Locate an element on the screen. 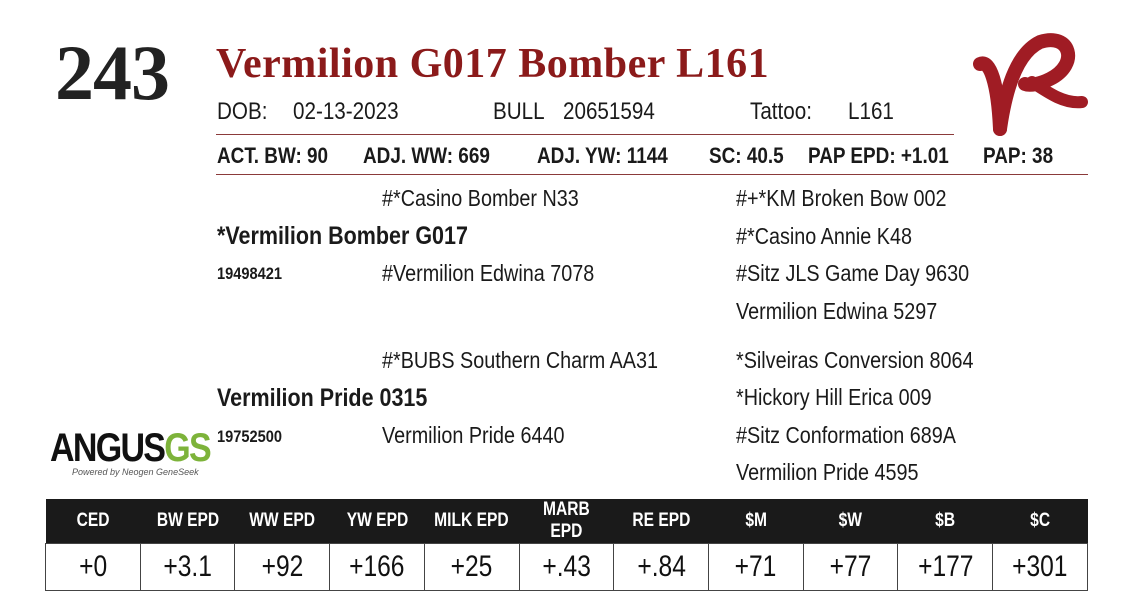 Image resolution: width=1123 pixels, height=597 pixels. epd-value: +.84 is located at coordinates (661, 567).